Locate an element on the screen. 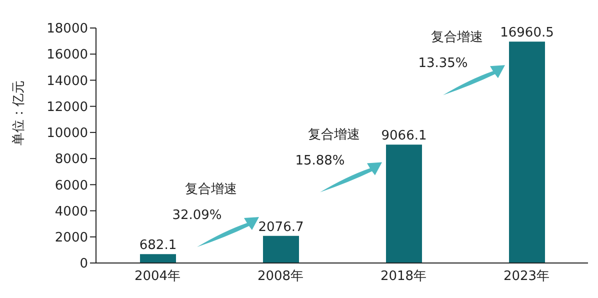 Image resolution: width=598 pixels, height=298 pixels. y-tick-label: 12000 is located at coordinates (67, 107).